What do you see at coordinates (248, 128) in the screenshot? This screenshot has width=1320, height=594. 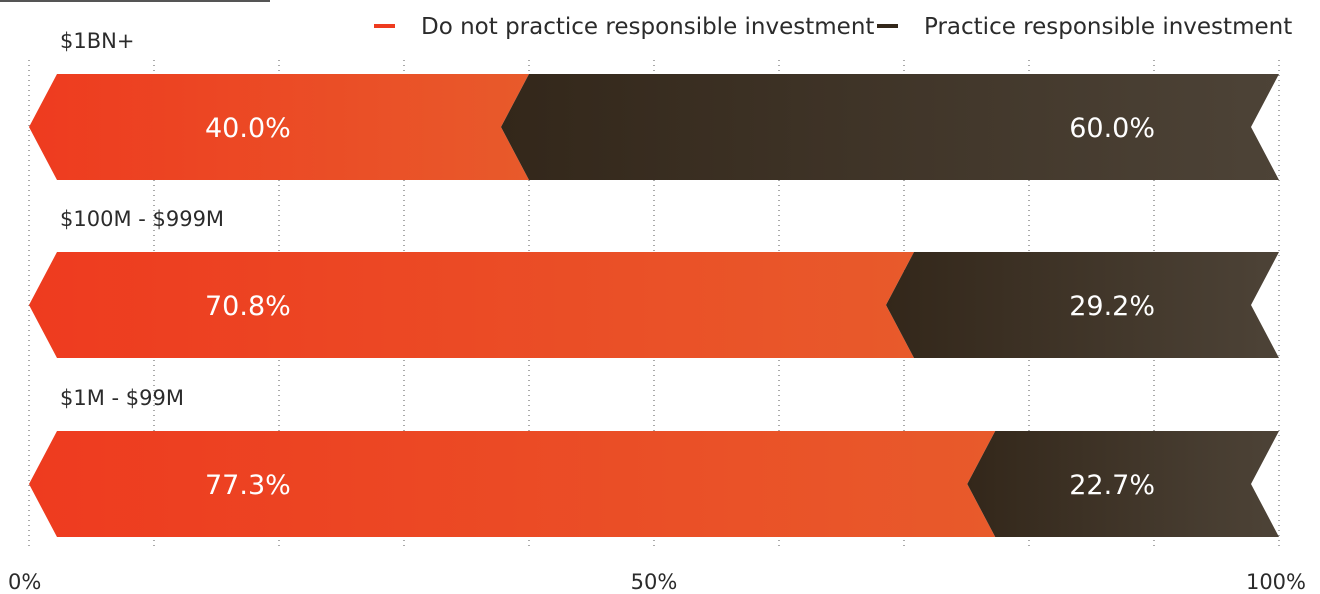 I see `data-label-do-not-practice-responsible-investment: 40.0%` at bounding box center [248, 128].